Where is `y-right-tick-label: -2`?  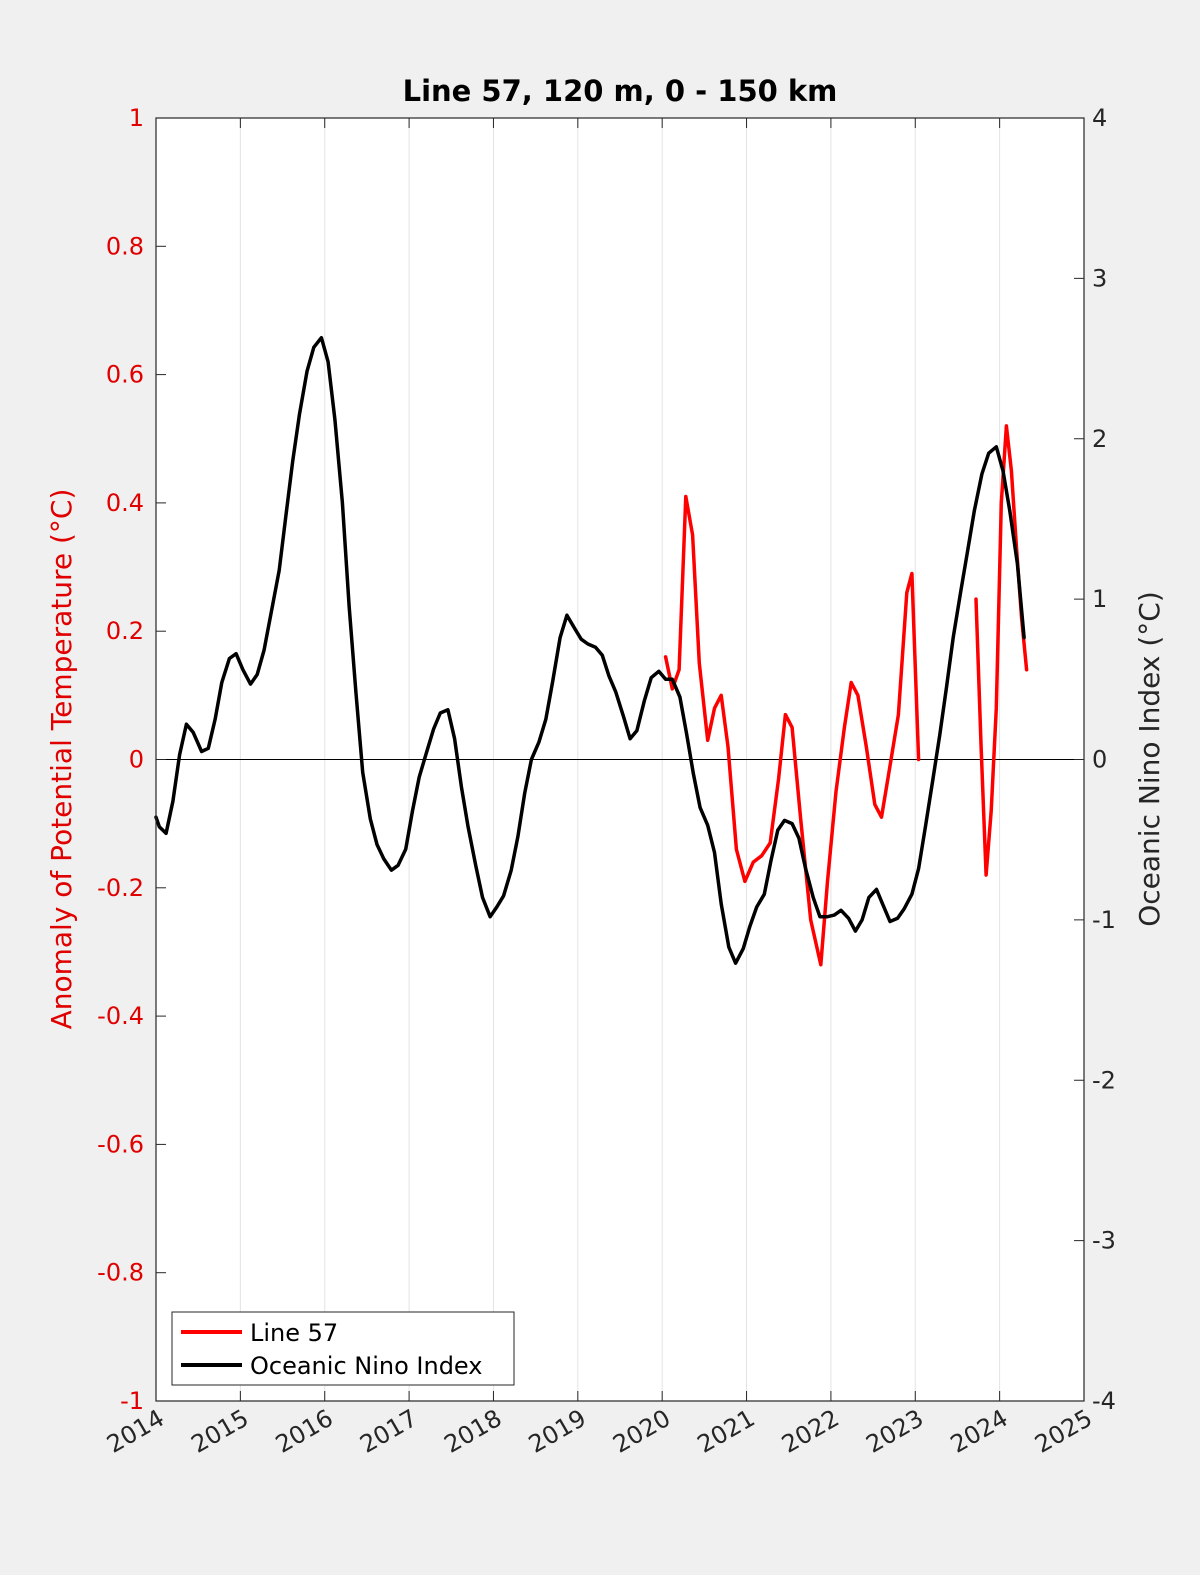 y-right-tick-label: -2 is located at coordinates (1104, 1080).